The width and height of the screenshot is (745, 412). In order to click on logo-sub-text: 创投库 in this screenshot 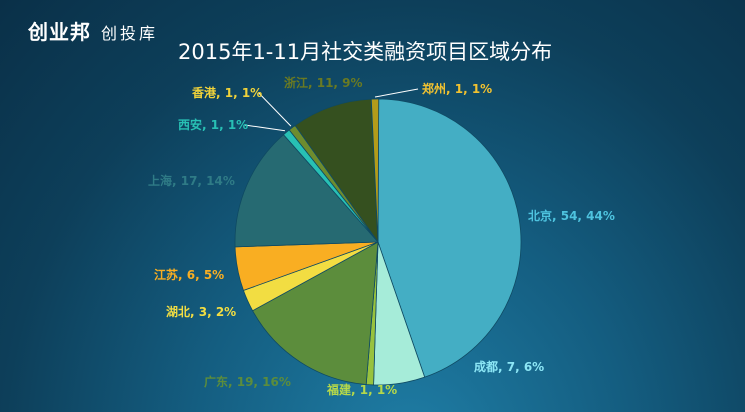, I will do `click(130, 33)`.